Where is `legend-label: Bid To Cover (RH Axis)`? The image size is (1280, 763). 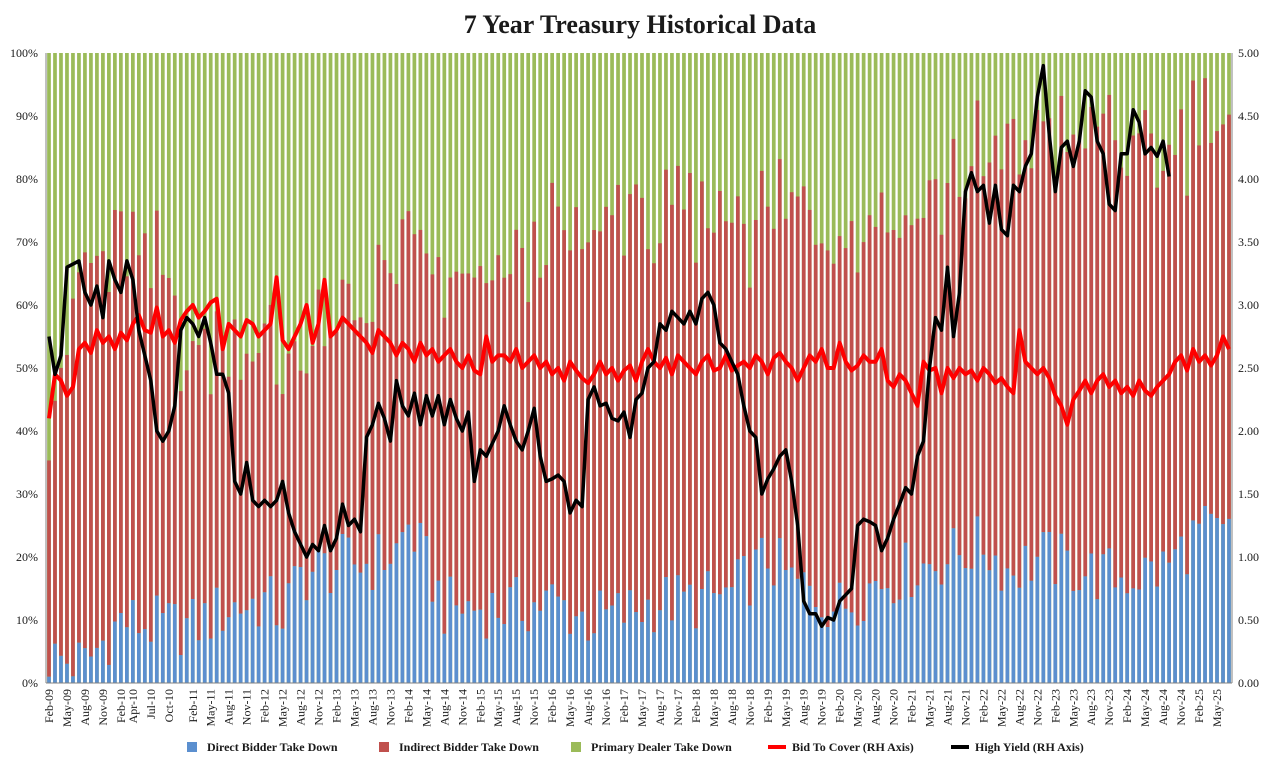 legend-label: Bid To Cover (RH Axis) is located at coordinates (853, 747).